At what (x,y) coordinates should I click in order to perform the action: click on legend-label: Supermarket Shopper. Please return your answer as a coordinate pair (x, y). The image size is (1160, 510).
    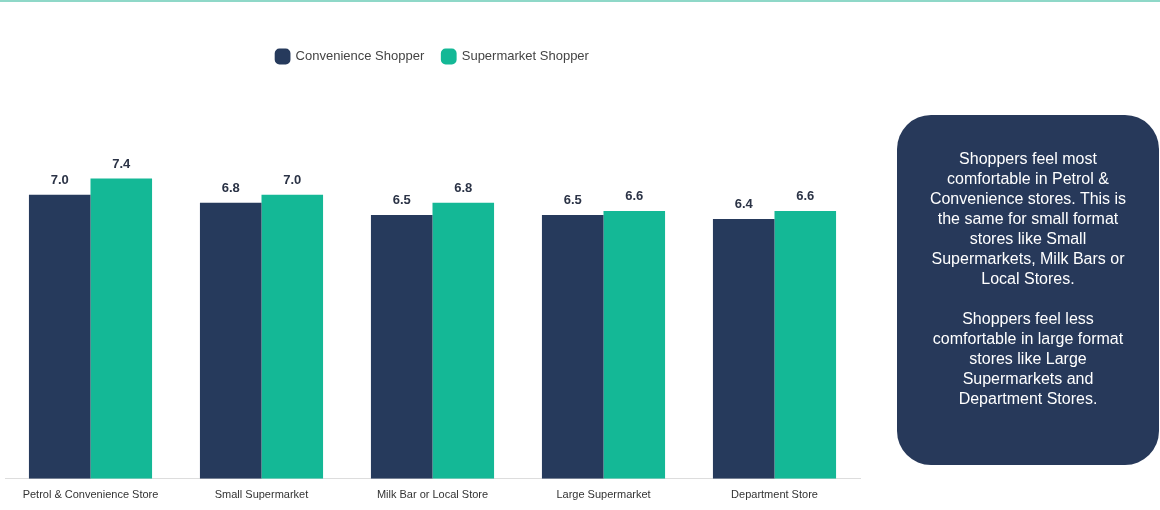
    Looking at the image, I should click on (525, 56).